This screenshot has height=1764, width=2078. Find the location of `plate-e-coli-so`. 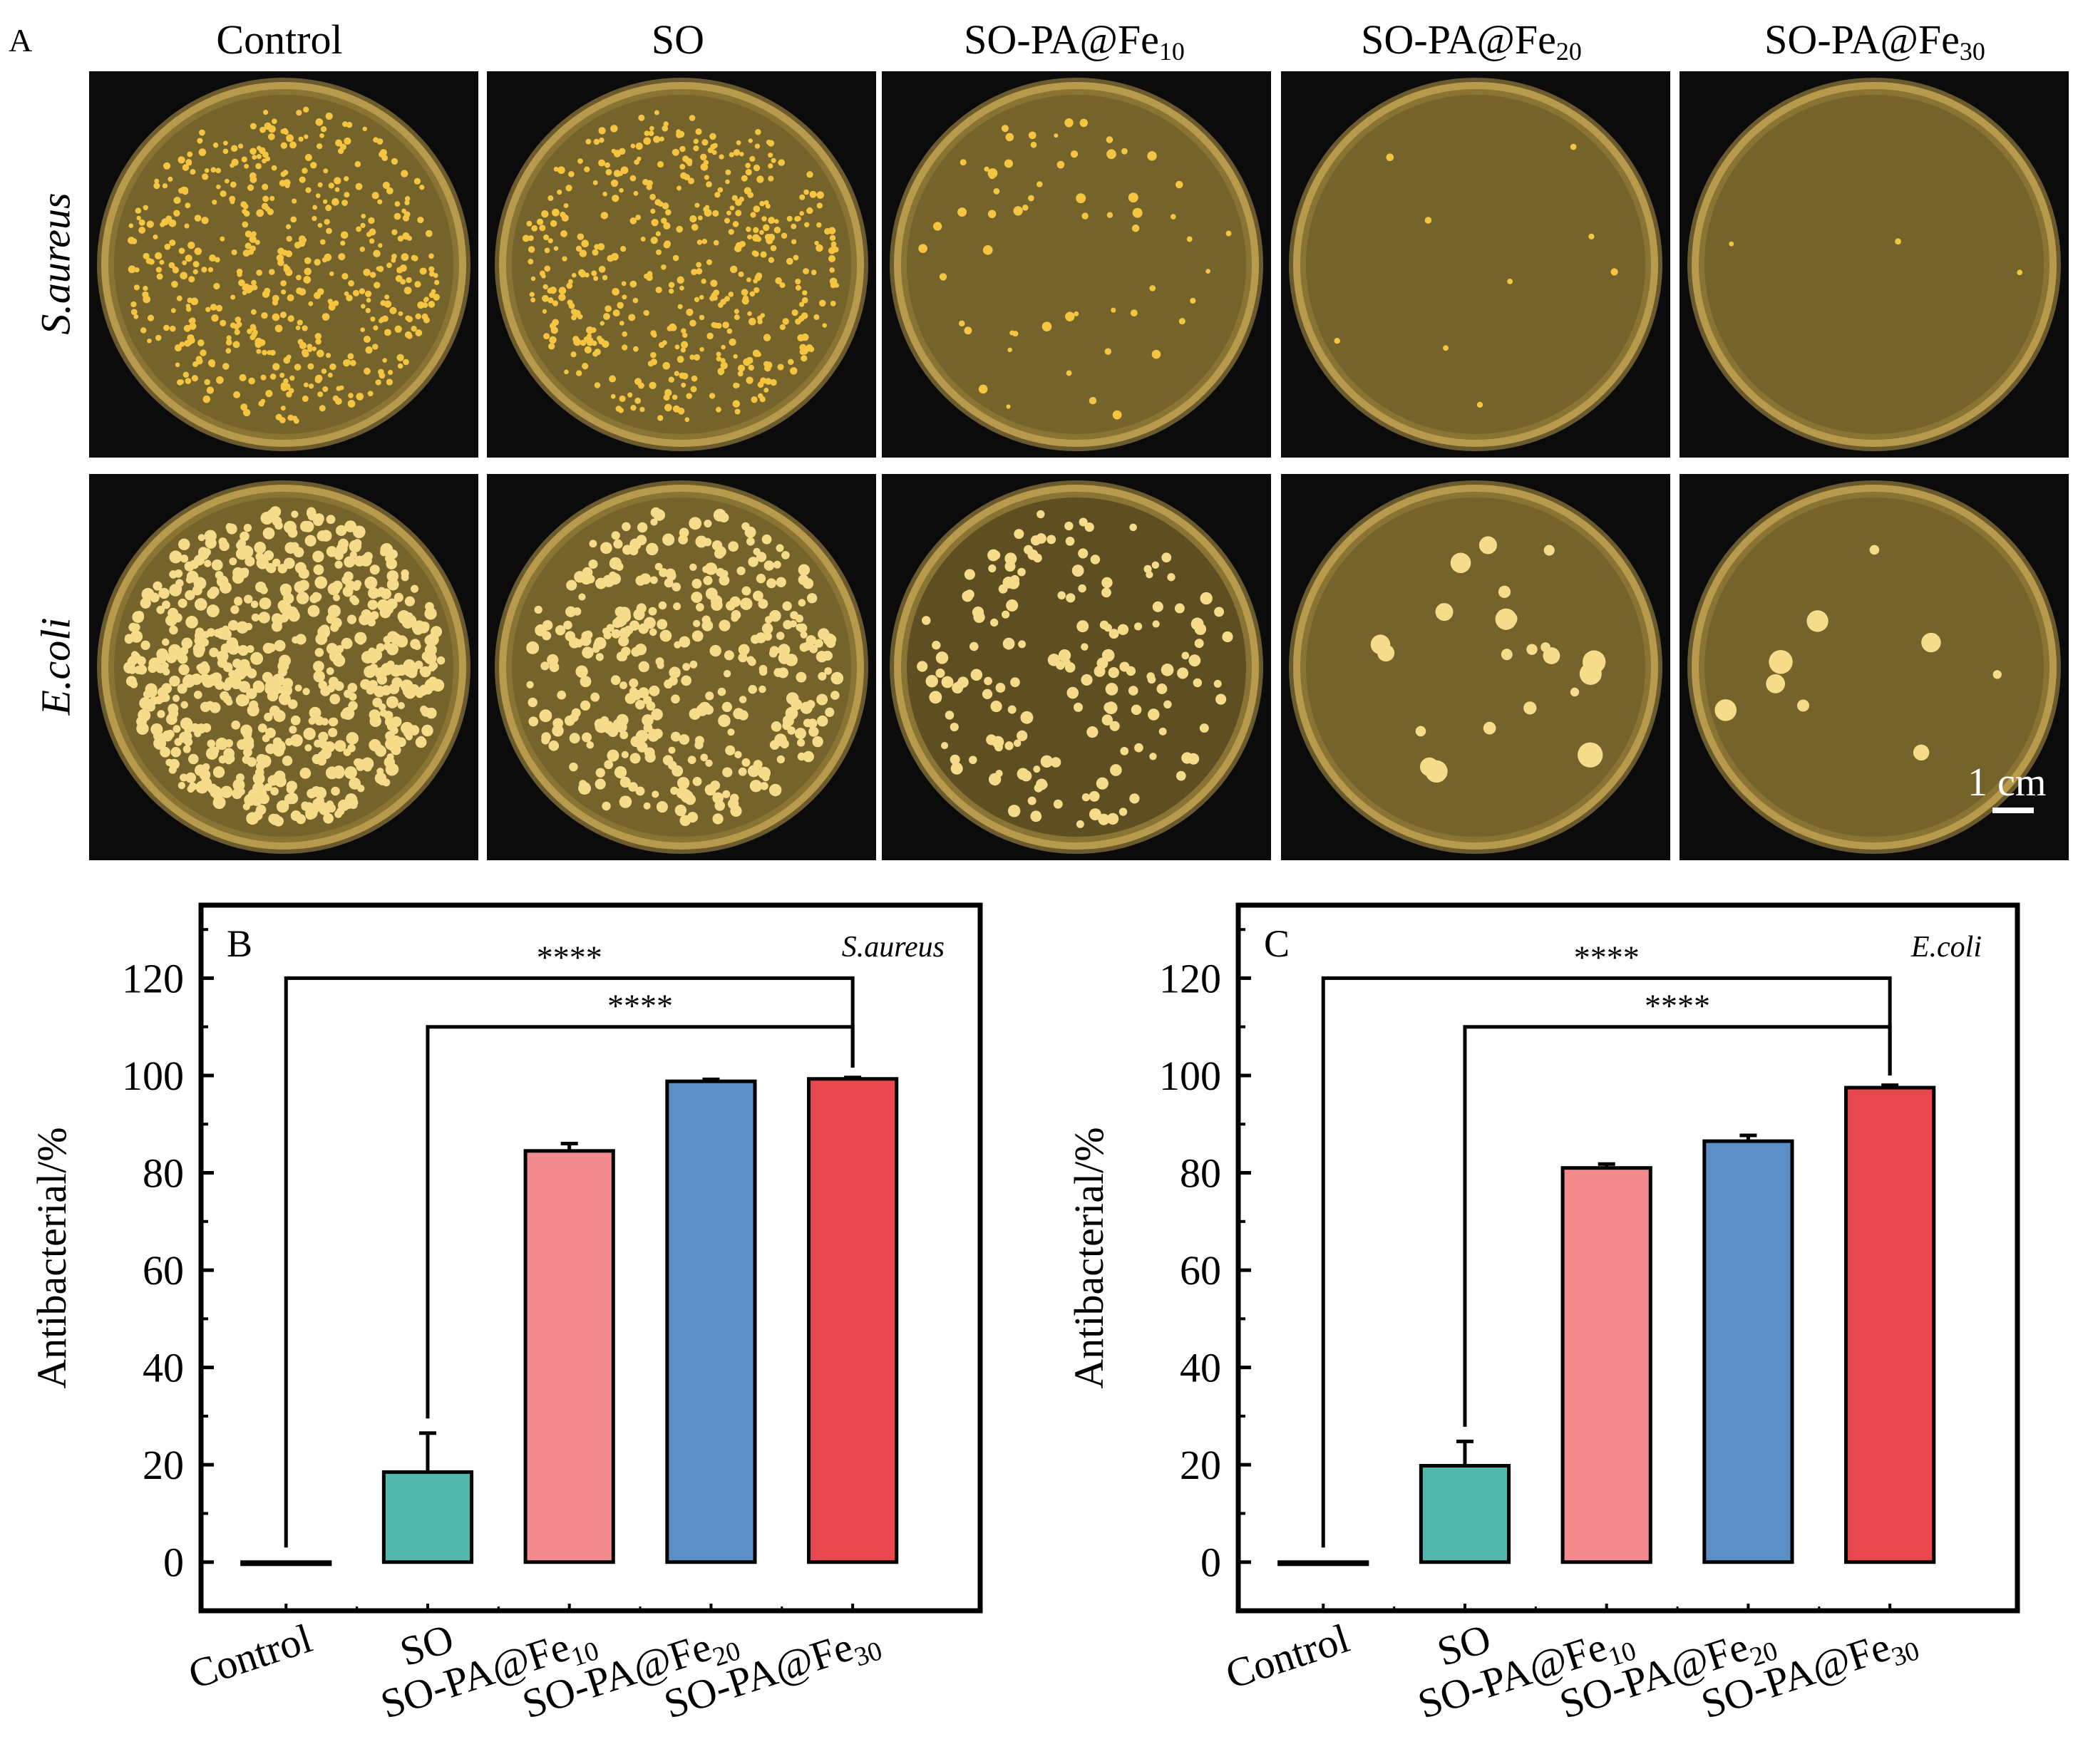

plate-e-coli-so is located at coordinates (681, 667).